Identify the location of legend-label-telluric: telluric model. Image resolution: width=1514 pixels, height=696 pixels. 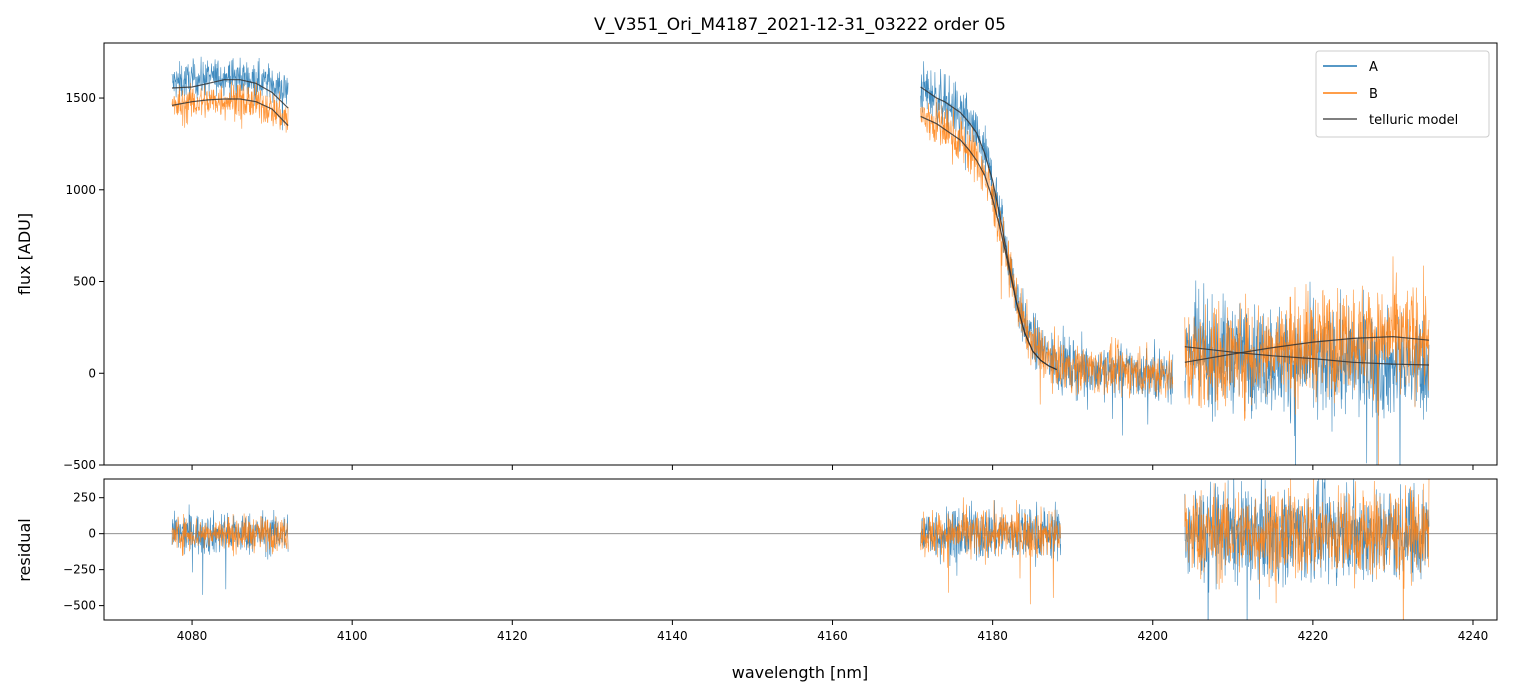
(1413, 120).